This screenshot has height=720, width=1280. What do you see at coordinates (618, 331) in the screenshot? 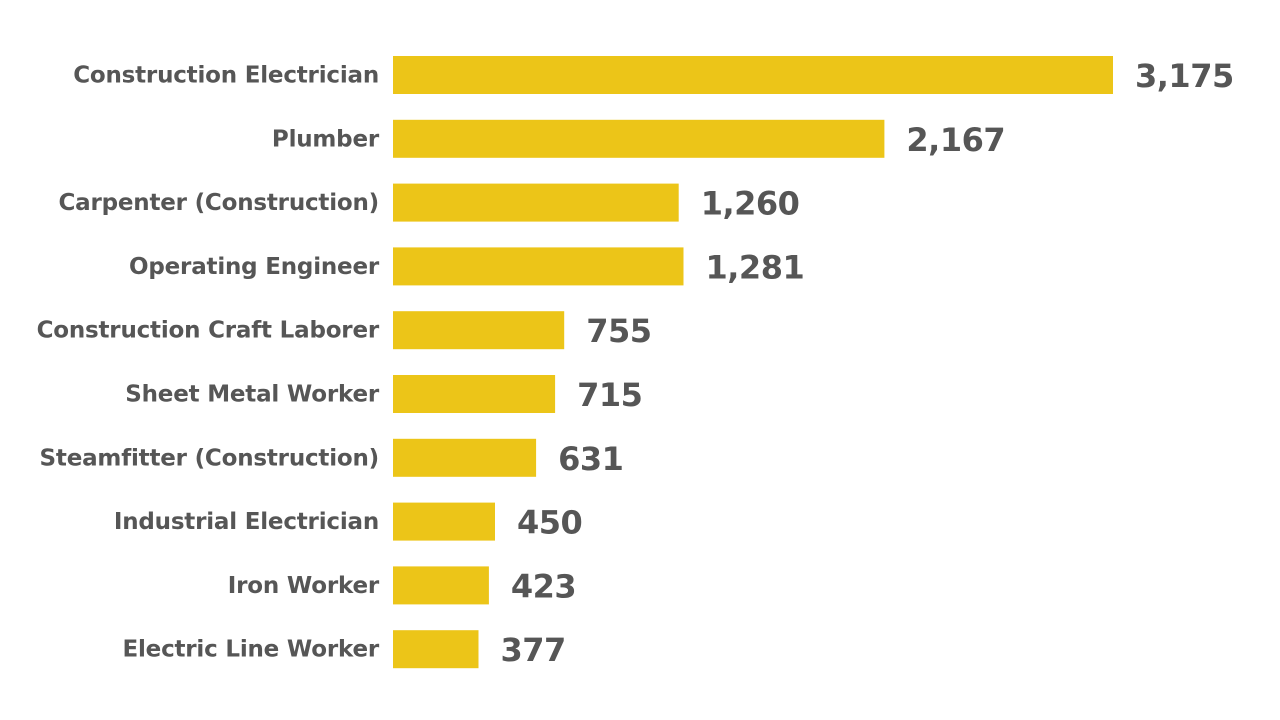
I see `value-label-4: 755` at bounding box center [618, 331].